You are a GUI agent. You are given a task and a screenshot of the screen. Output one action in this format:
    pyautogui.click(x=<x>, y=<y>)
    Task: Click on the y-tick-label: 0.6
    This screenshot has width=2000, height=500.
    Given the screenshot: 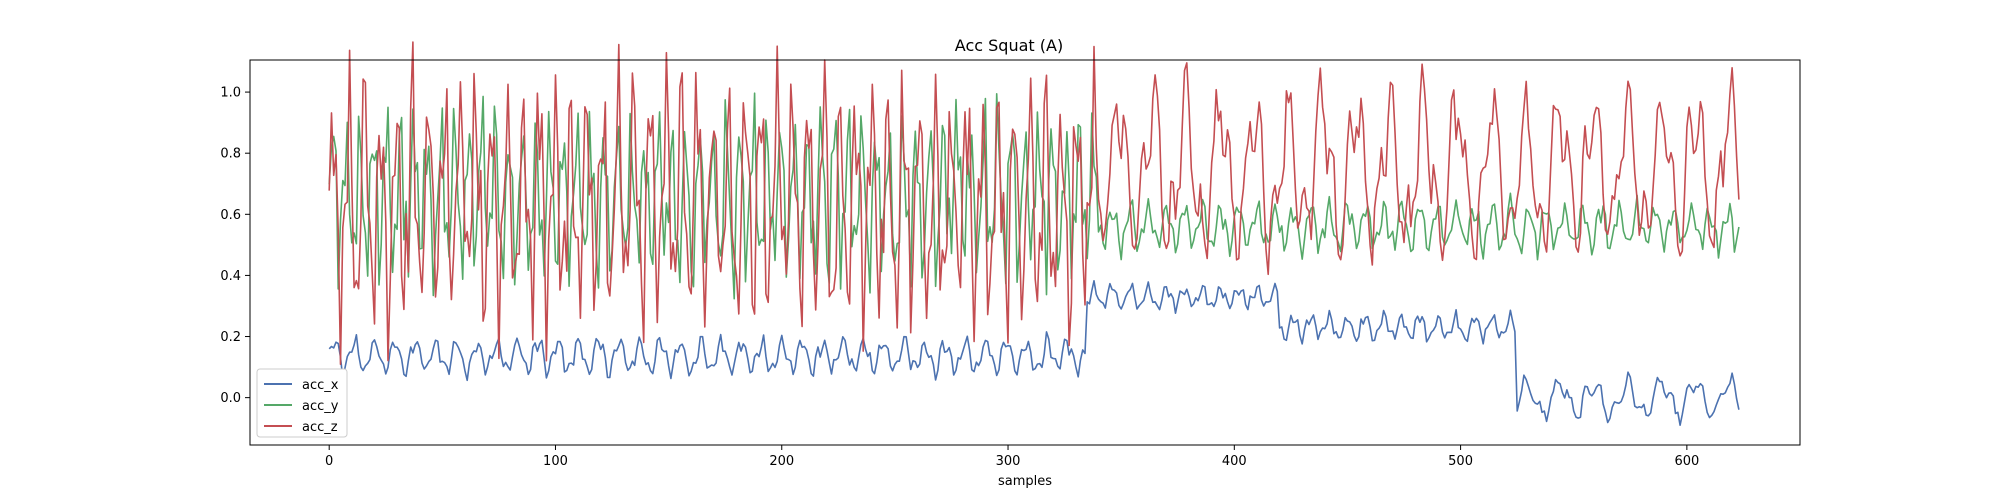 What is the action you would take?
    pyautogui.click(x=230, y=215)
    